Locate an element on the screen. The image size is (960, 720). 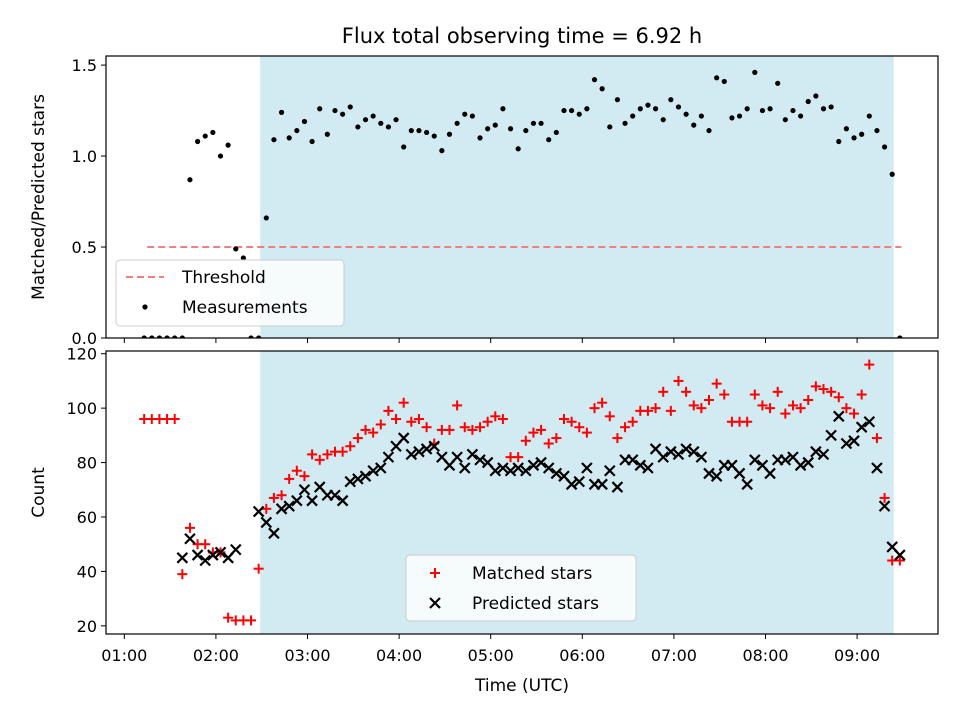
ratio-y-tick-label: 0.0 is located at coordinates (84, 338).